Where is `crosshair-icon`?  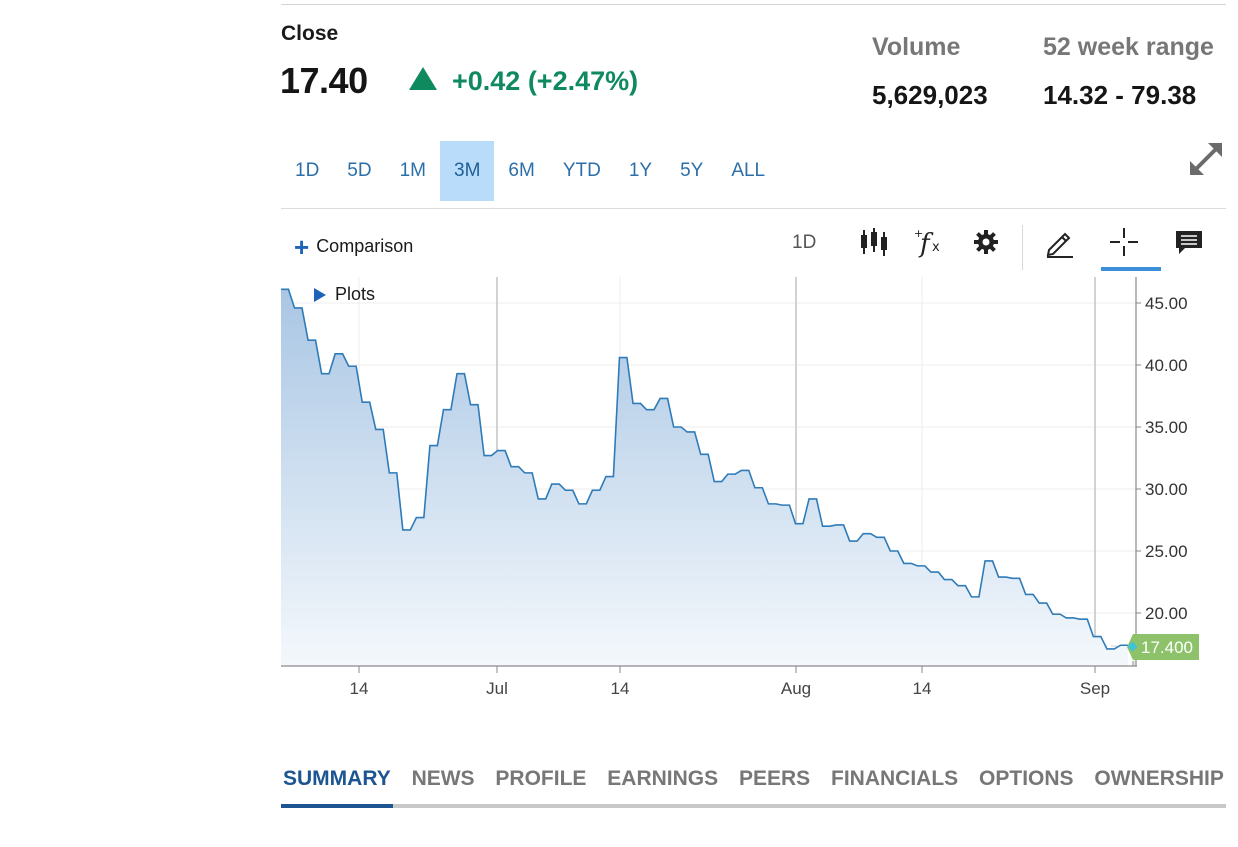 crosshair-icon is located at coordinates (1124, 242).